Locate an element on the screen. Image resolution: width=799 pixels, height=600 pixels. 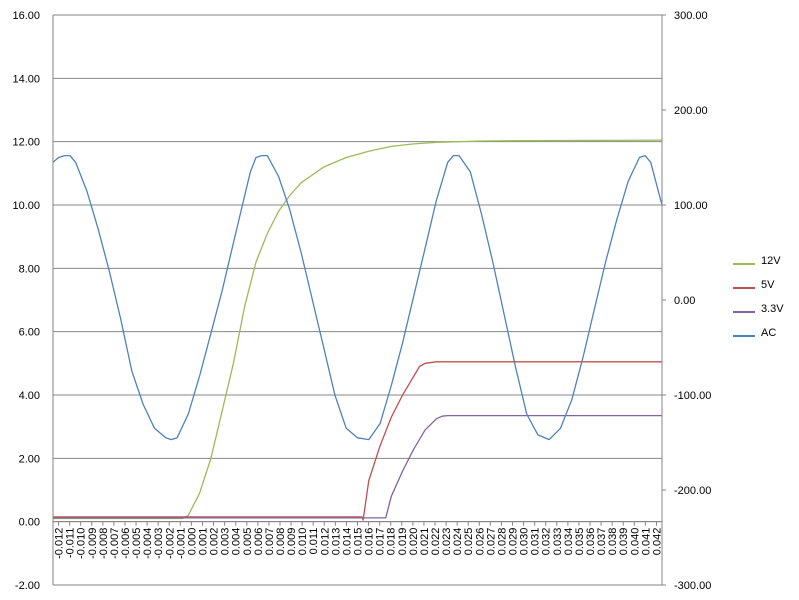
legend-item: 5V is located at coordinates (763, 291).